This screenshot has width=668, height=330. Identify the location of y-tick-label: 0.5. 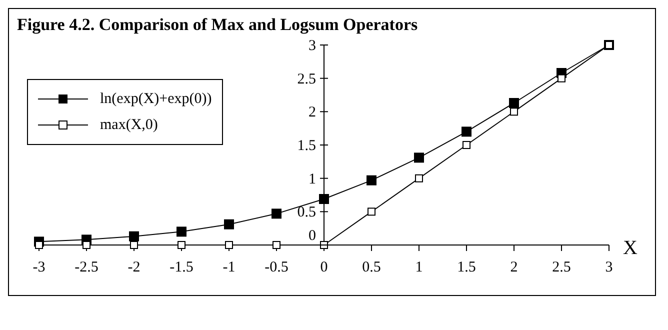
(306, 212).